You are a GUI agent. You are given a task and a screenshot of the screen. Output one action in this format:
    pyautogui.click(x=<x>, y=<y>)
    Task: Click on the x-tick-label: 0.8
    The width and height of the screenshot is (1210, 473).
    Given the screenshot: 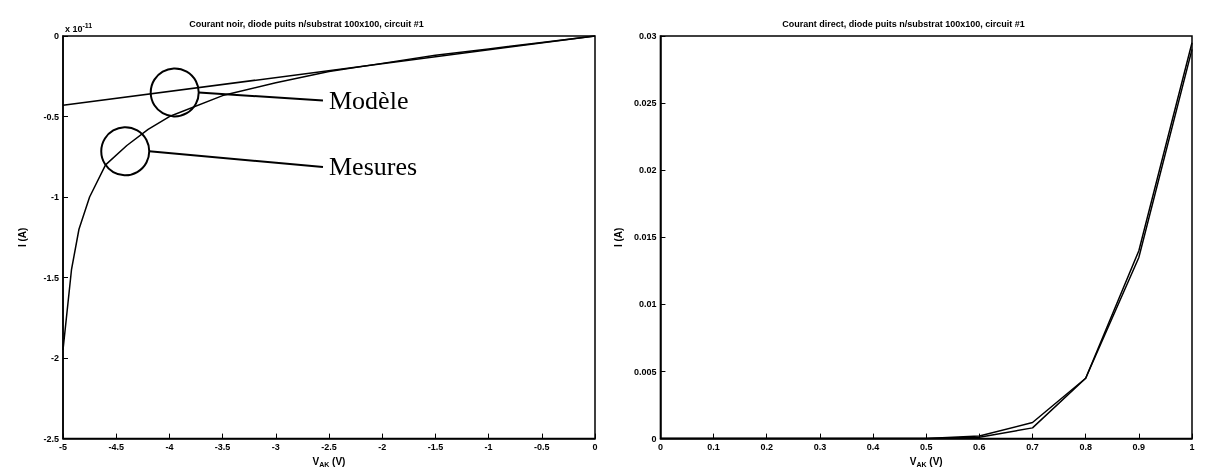 What is the action you would take?
    pyautogui.click(x=1085, y=447)
    